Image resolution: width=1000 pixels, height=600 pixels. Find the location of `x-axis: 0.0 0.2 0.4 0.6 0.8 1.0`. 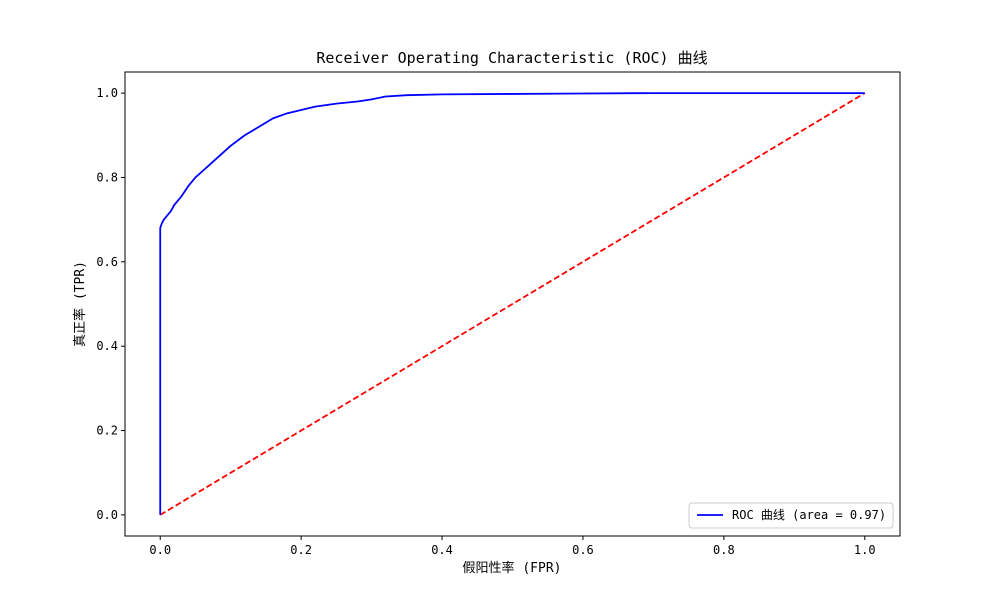

x-axis: 0.0 0.2 0.4 0.6 0.8 1.0 is located at coordinates (512, 546).